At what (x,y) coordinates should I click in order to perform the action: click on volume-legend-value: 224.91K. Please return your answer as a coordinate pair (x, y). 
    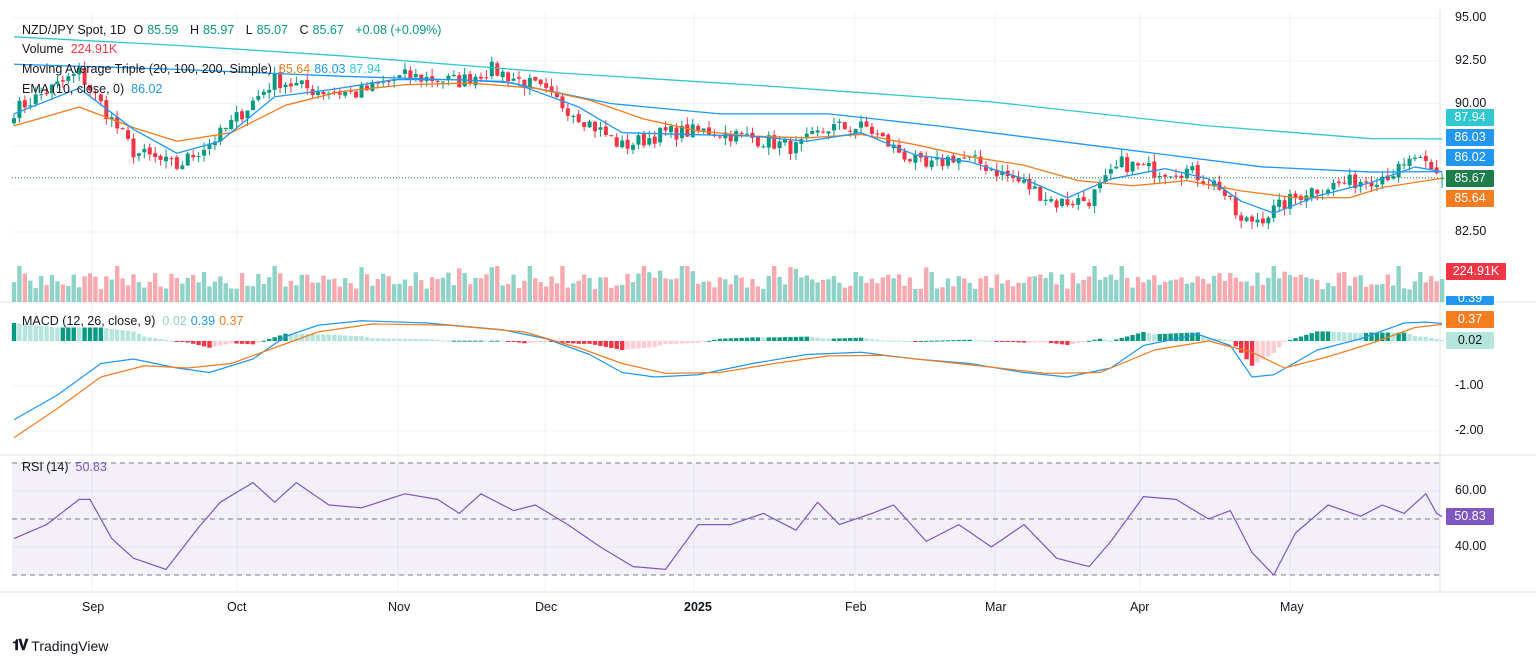
    Looking at the image, I should click on (94, 49).